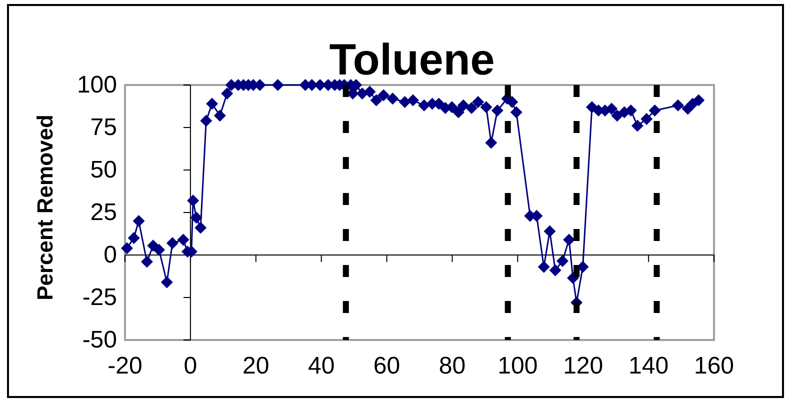  I want to click on x-tick-label: 120, so click(583, 366).